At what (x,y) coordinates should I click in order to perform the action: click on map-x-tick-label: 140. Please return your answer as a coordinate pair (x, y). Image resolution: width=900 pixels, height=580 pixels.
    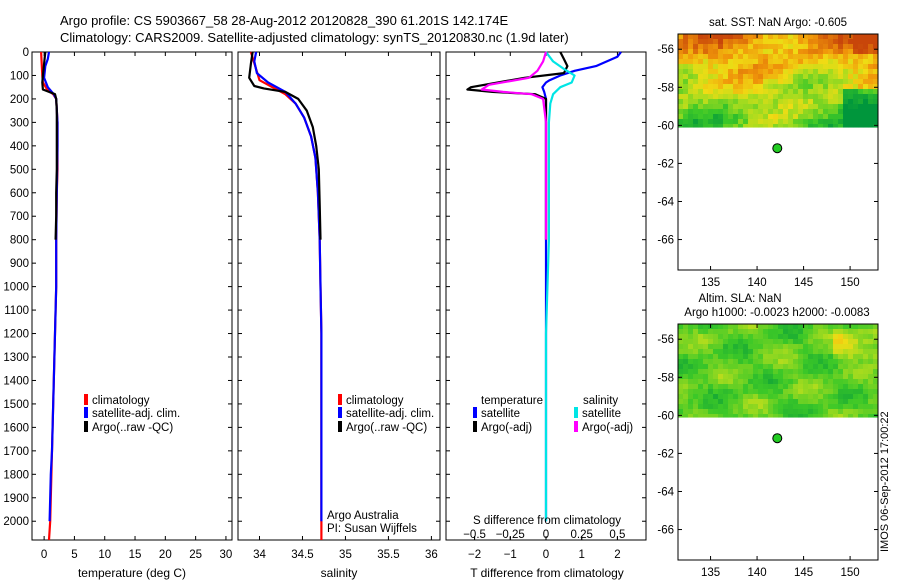
    Looking at the image, I should click on (756, 283).